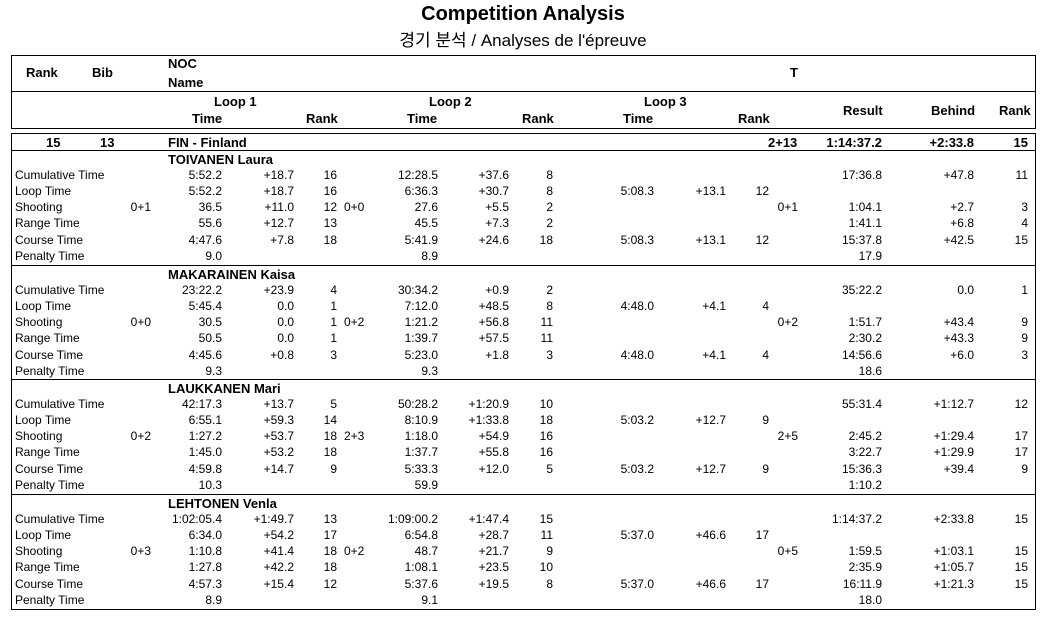  Describe the element at coordinates (421, 190) in the screenshot. I see `cell-l2t: 6:36.3` at that location.